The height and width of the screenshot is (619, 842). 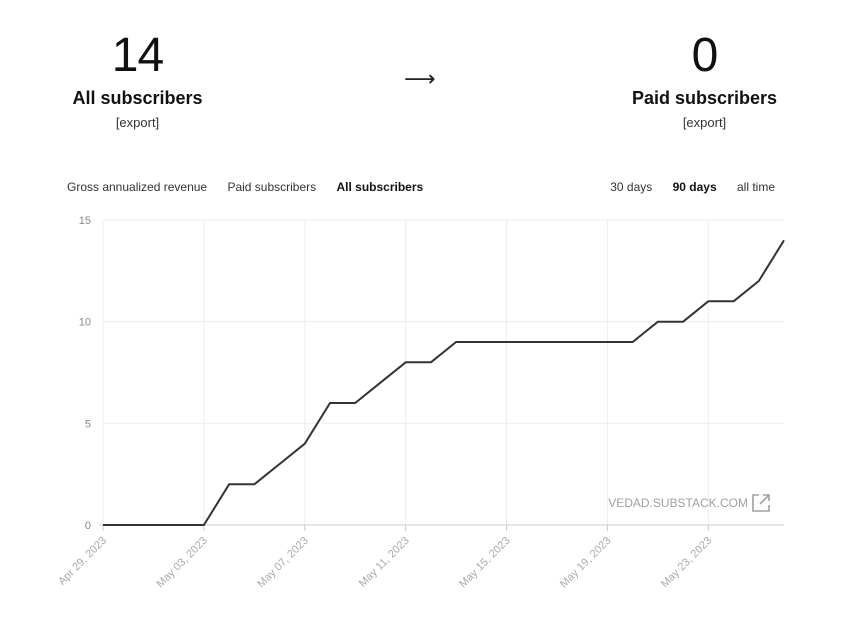 What do you see at coordinates (586, 563) in the screenshot?
I see `x-tick-label: May 19, 2023` at bounding box center [586, 563].